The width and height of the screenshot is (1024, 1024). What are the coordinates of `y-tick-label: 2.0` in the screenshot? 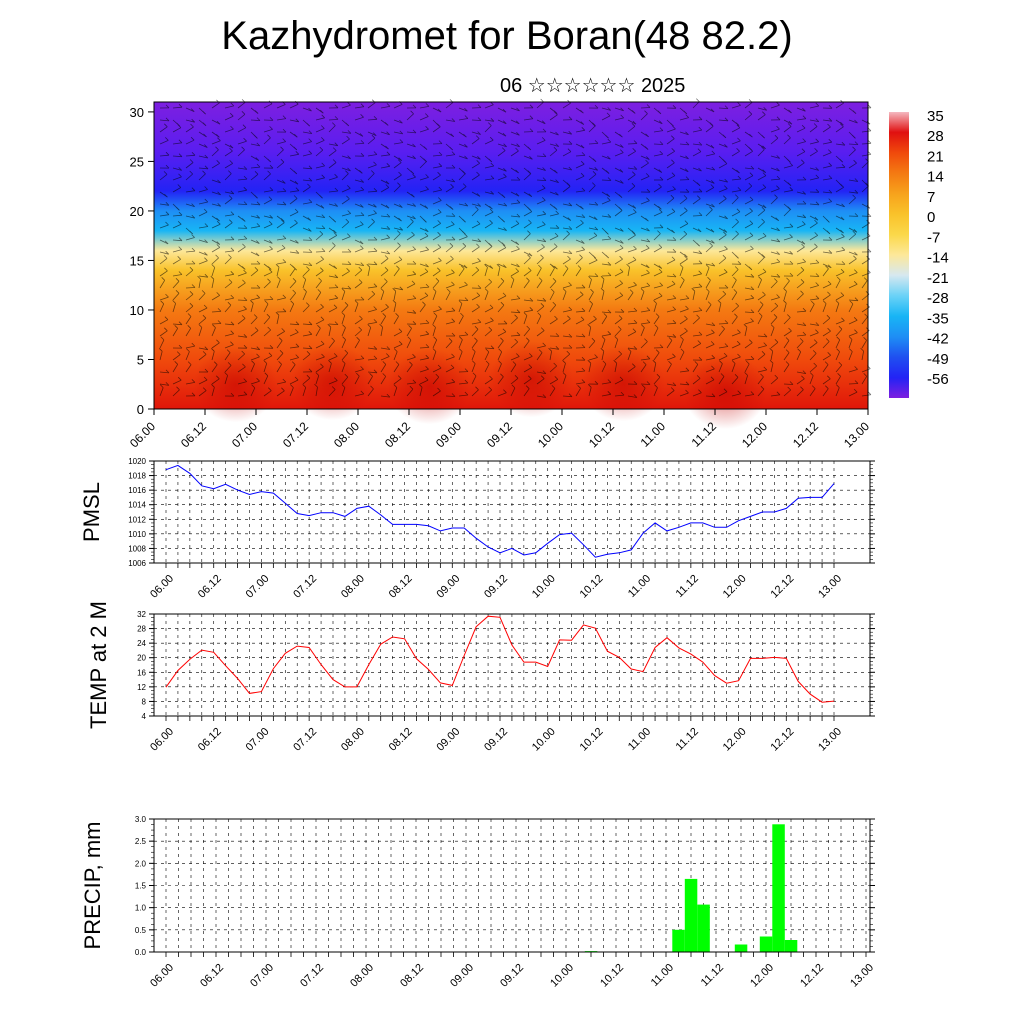 It's located at (141, 863).